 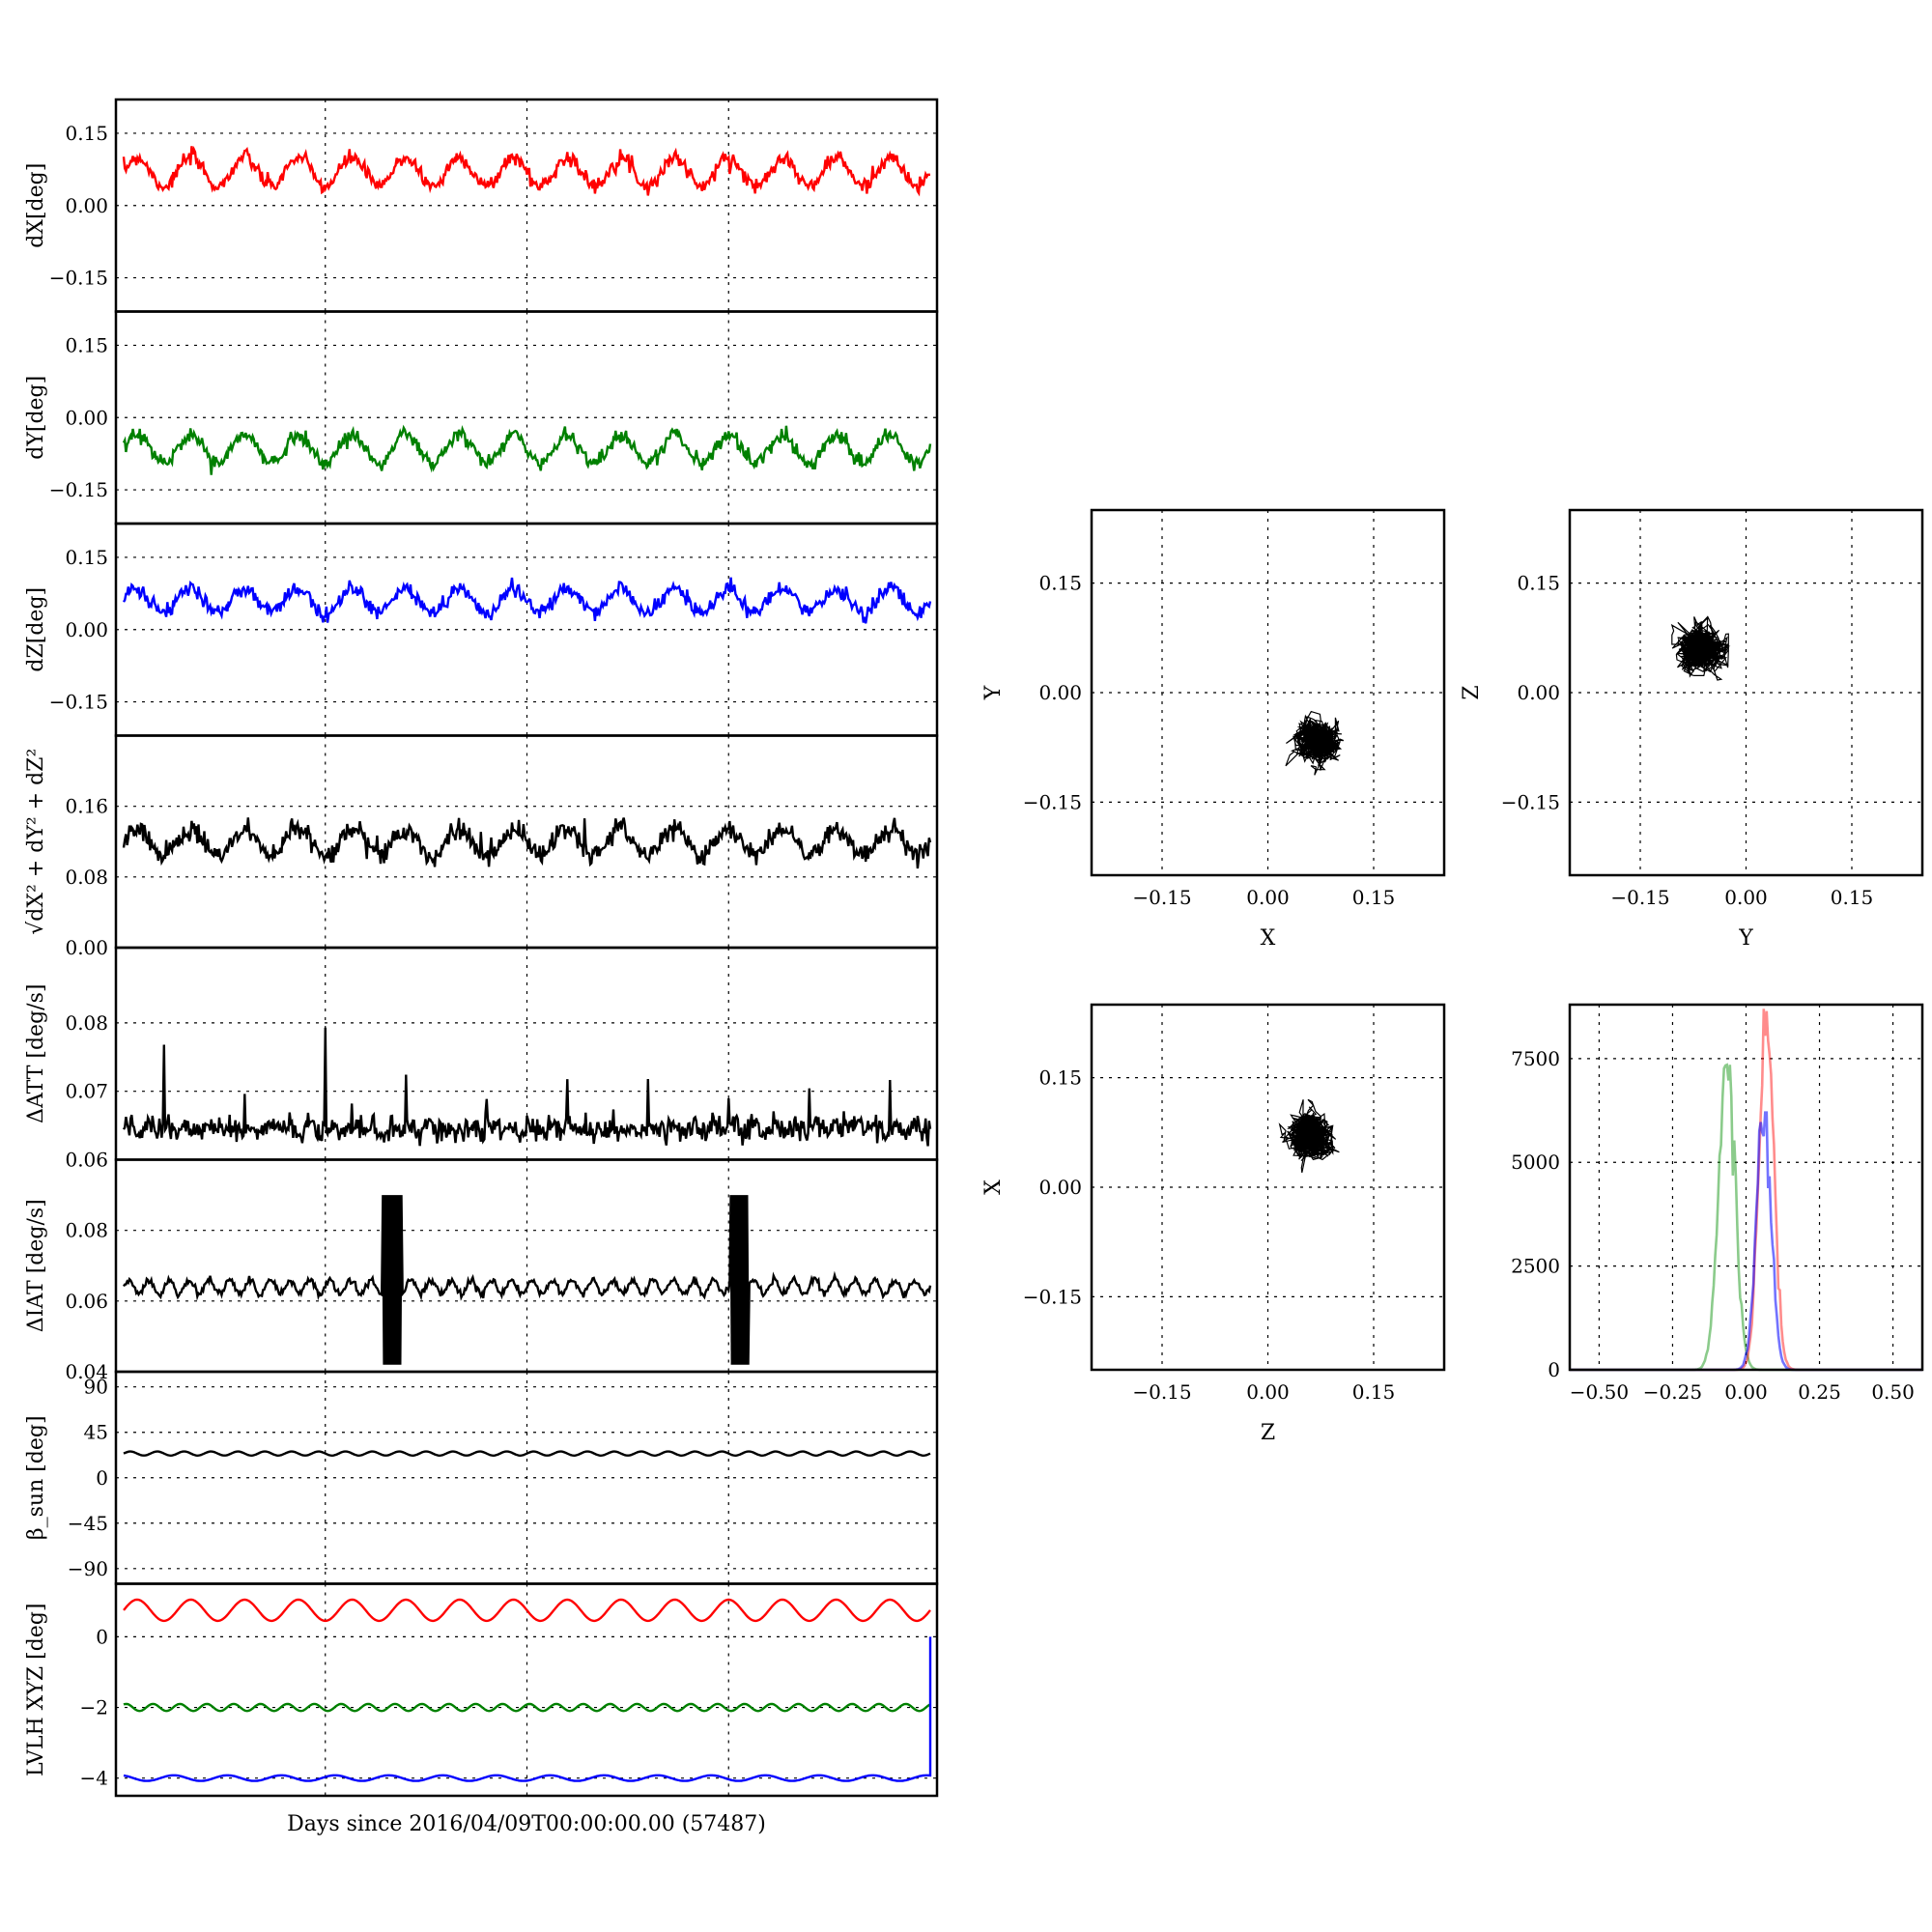 I want to click on y-tick-label: 0.07, so click(x=86, y=1091).